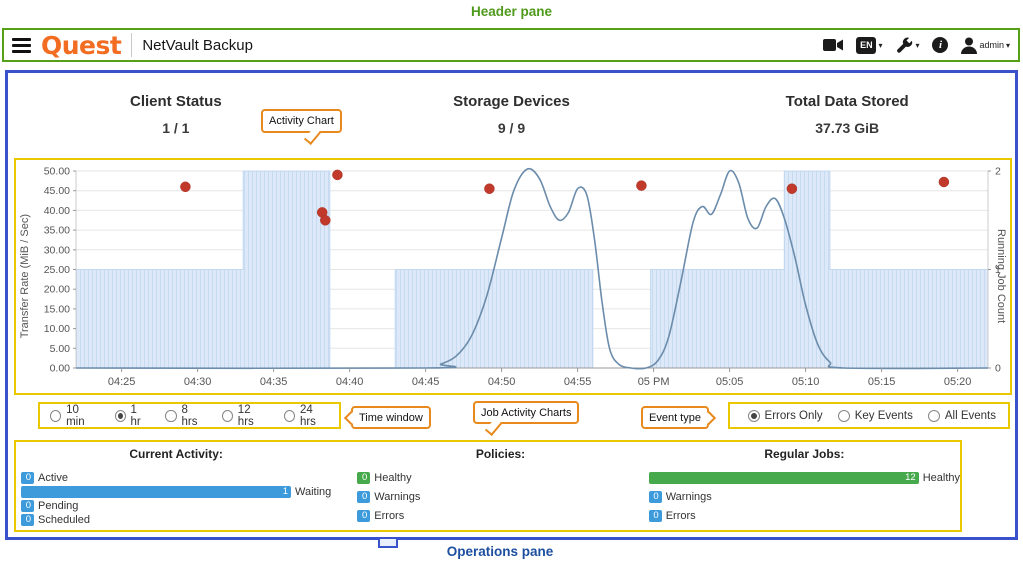 This screenshot has width=1023, height=565. I want to click on event-type-group: Errors Only Key Events All Events, so click(869, 415).